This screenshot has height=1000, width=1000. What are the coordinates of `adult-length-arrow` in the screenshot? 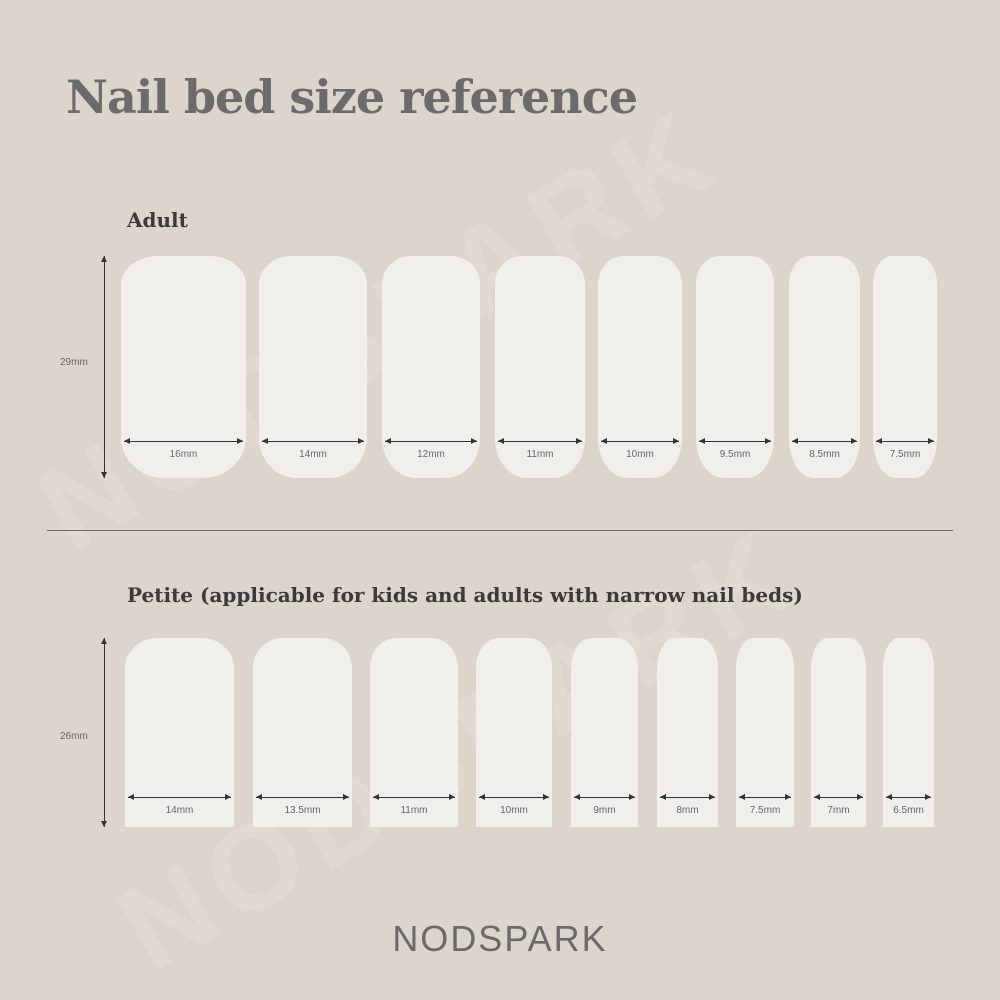 It's located at (104, 367).